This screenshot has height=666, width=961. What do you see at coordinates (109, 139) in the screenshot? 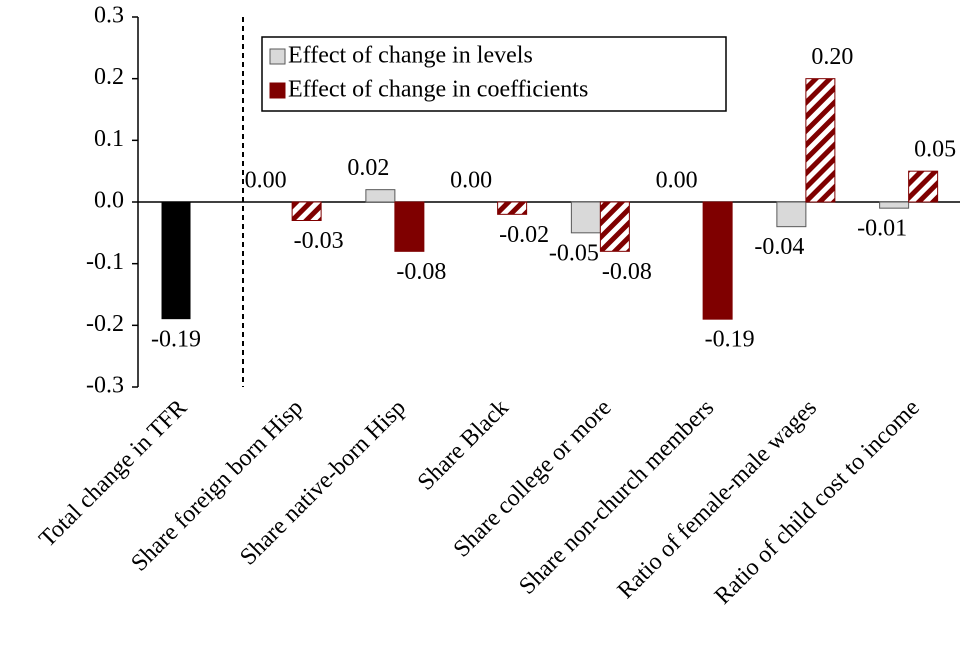
I see `y-tick-label: 0.1` at bounding box center [109, 139].